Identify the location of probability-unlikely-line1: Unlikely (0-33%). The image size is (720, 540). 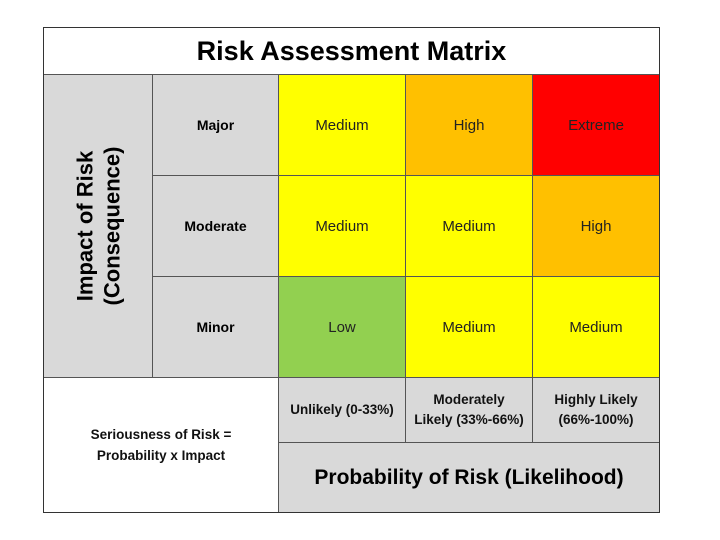
(342, 409).